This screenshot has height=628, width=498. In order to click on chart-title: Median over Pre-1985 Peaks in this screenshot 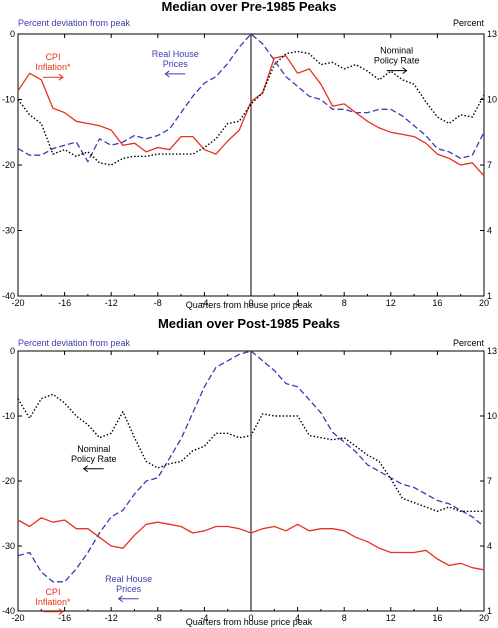, I will do `click(249, 7)`.